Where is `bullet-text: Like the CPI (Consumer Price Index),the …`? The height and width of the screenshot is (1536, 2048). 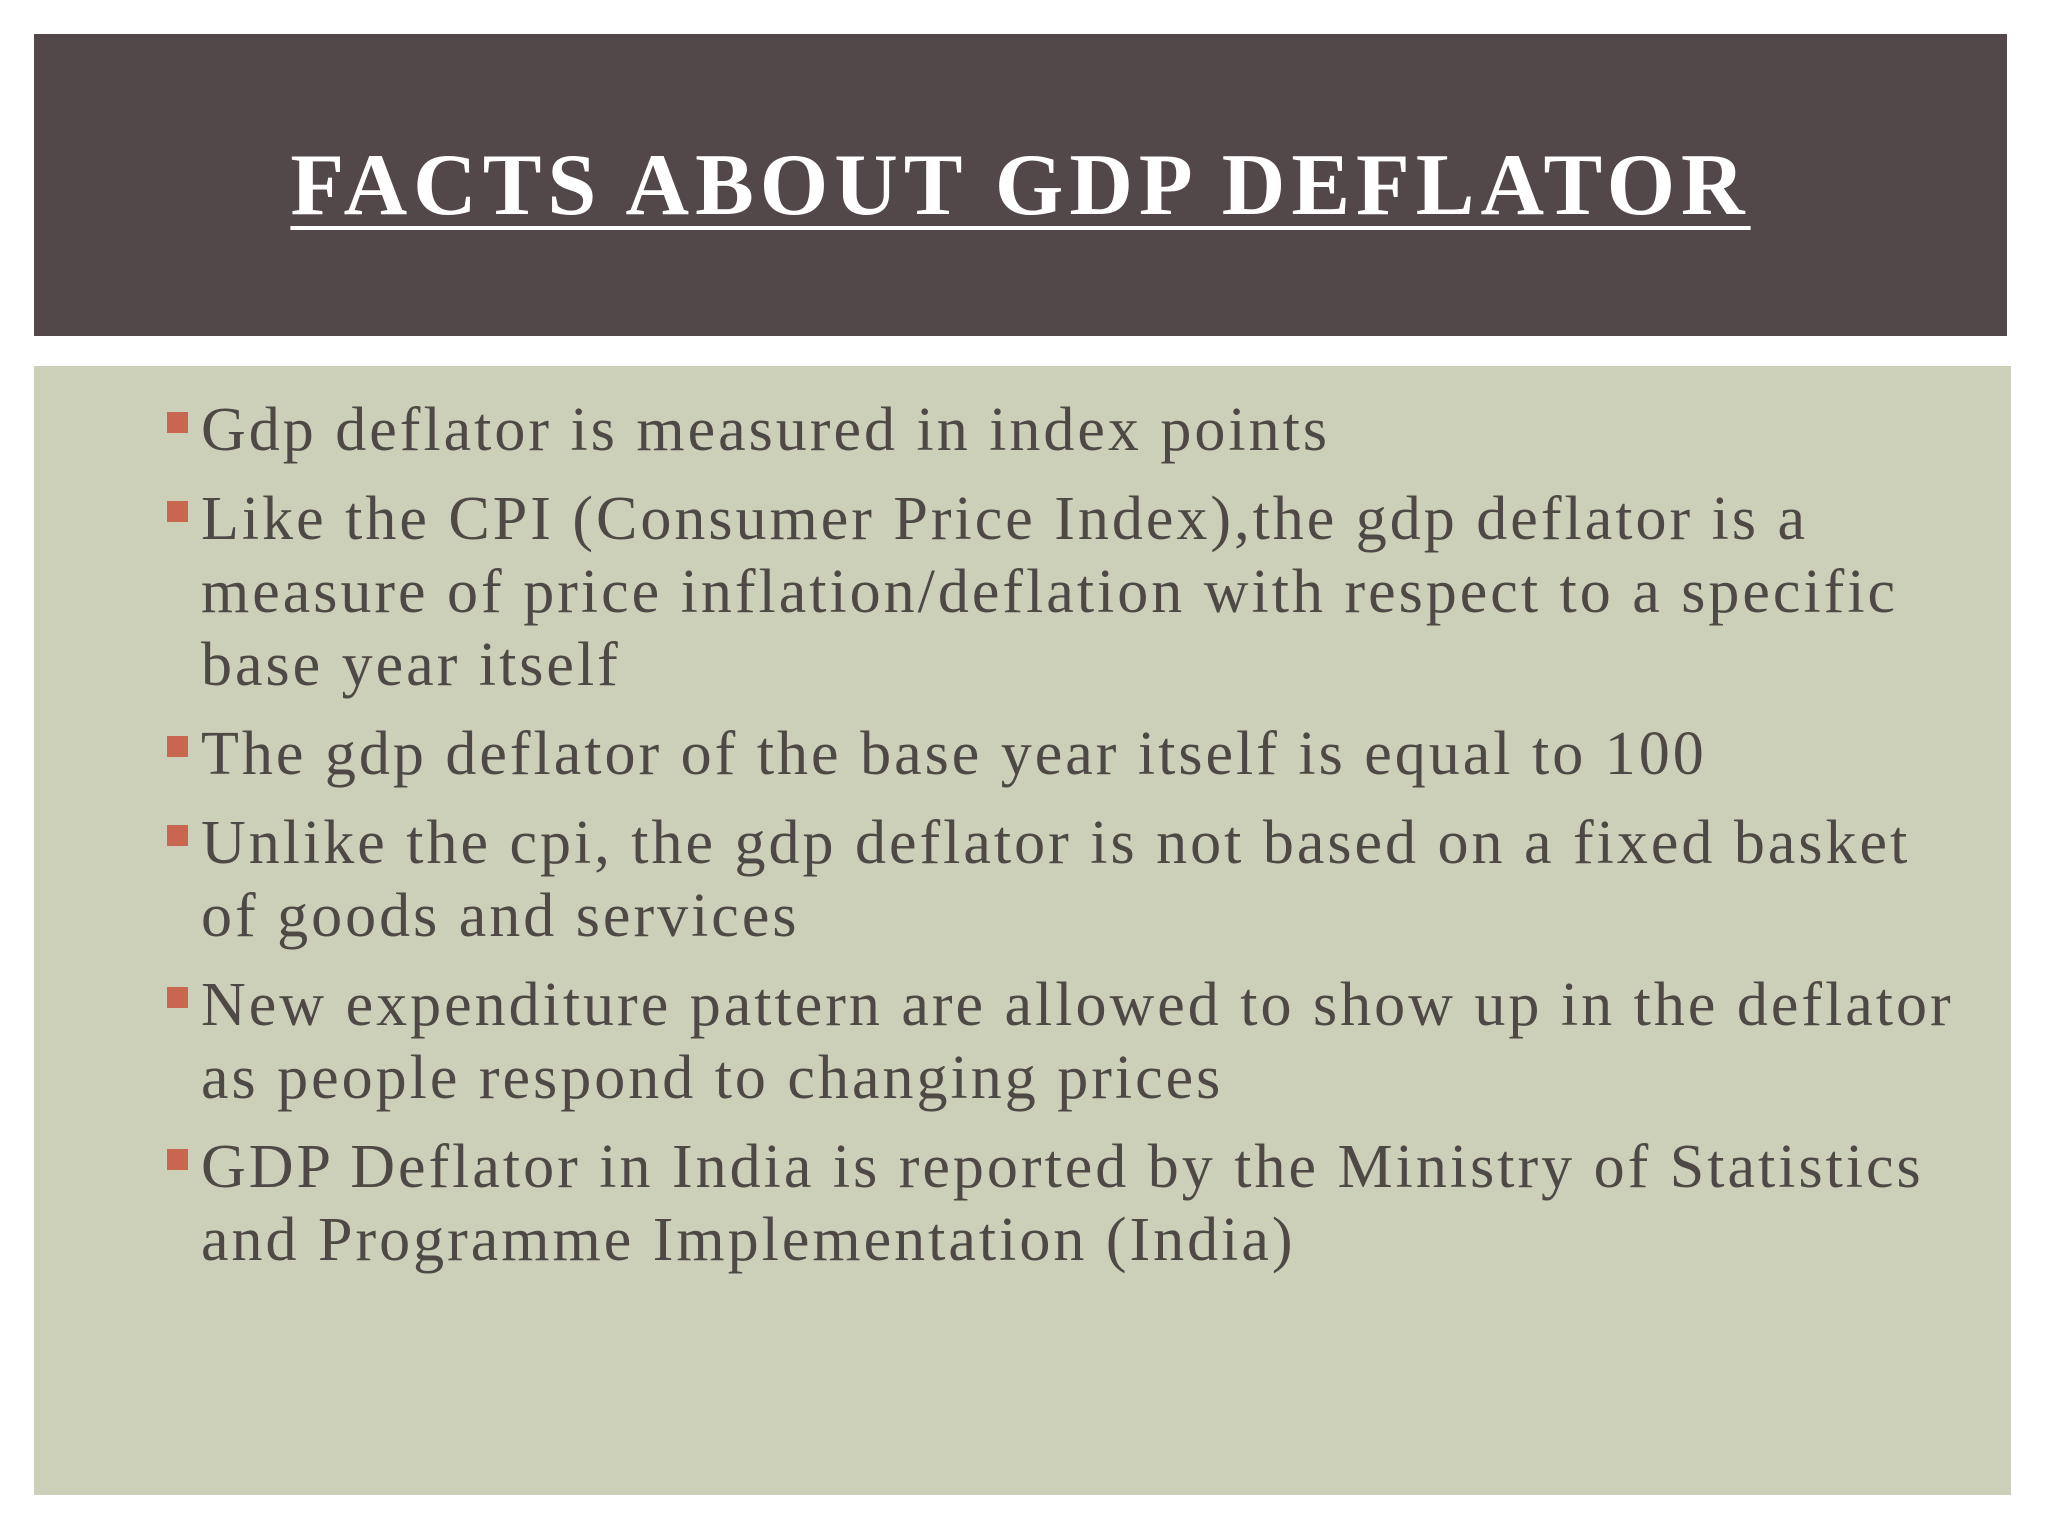 bullet-text: Like the CPI (Consumer Price Index),the … is located at coordinates (1050, 592).